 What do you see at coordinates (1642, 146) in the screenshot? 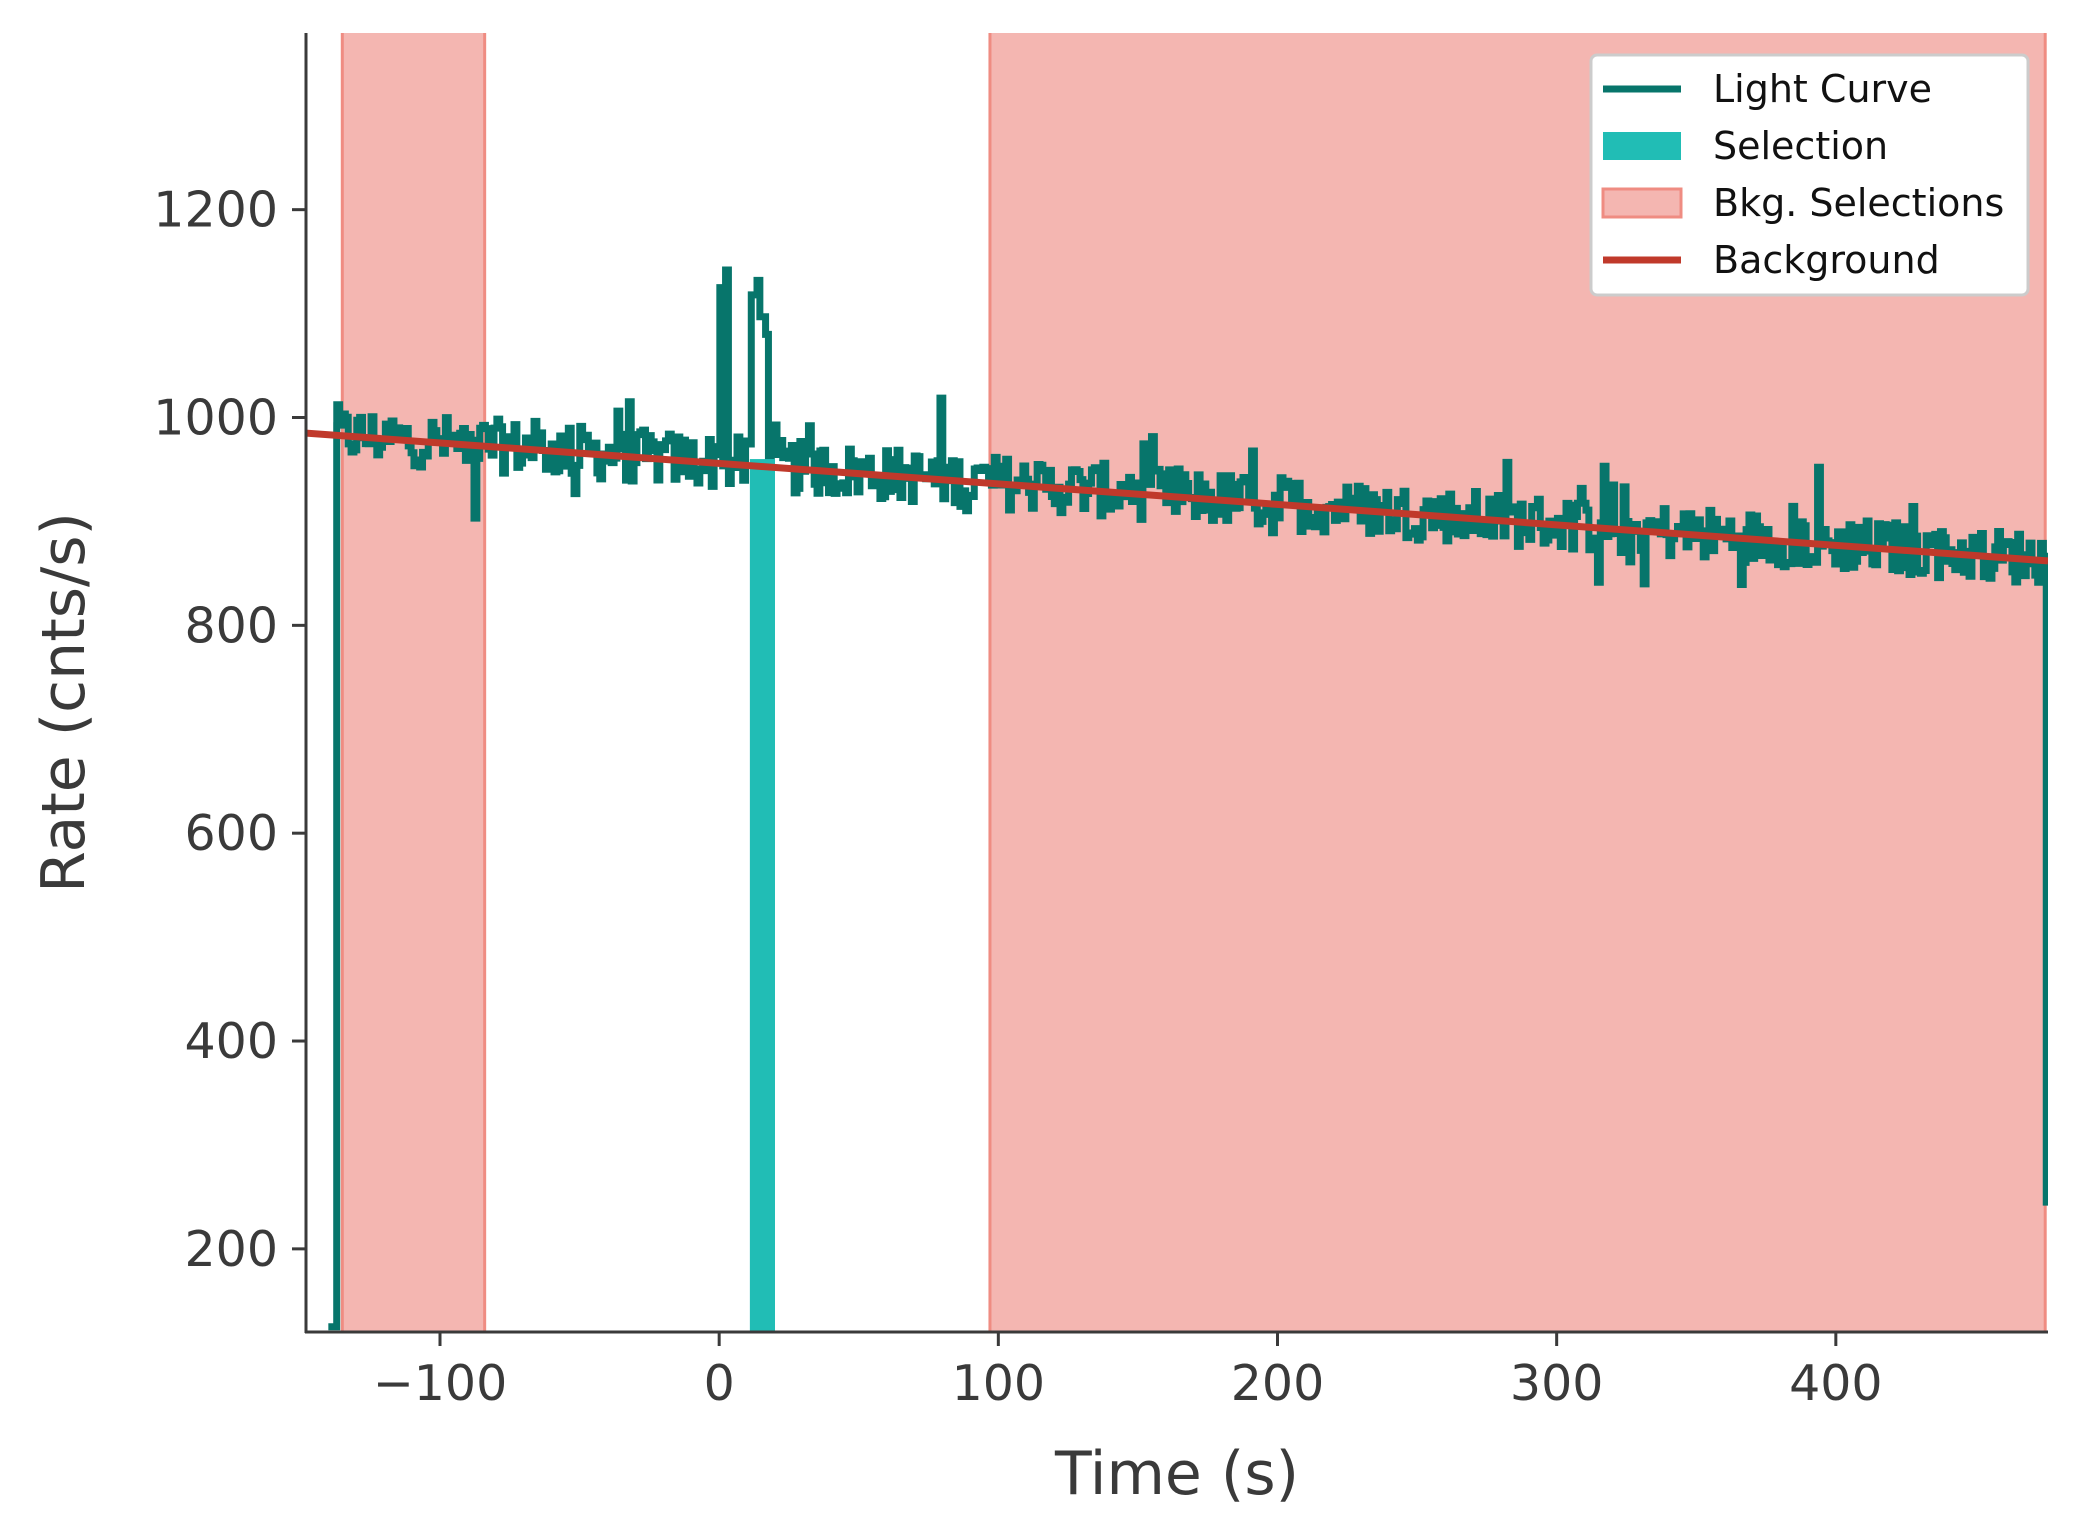
I see `legend-selection-swatch` at bounding box center [1642, 146].